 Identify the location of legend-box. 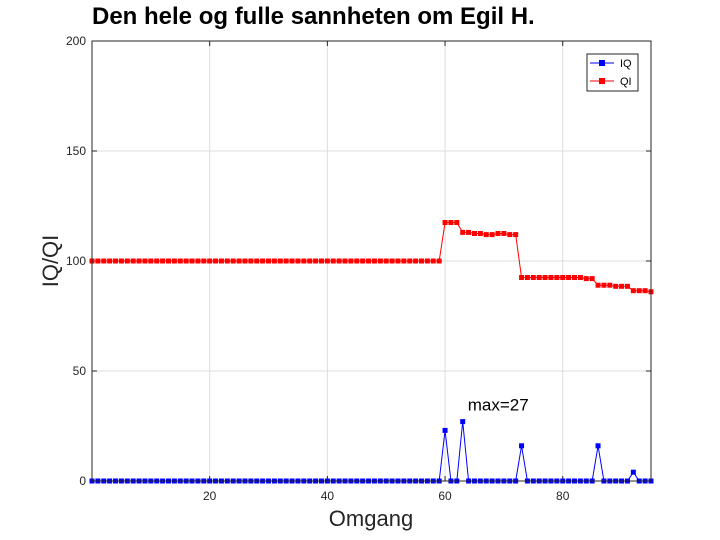
(612, 72).